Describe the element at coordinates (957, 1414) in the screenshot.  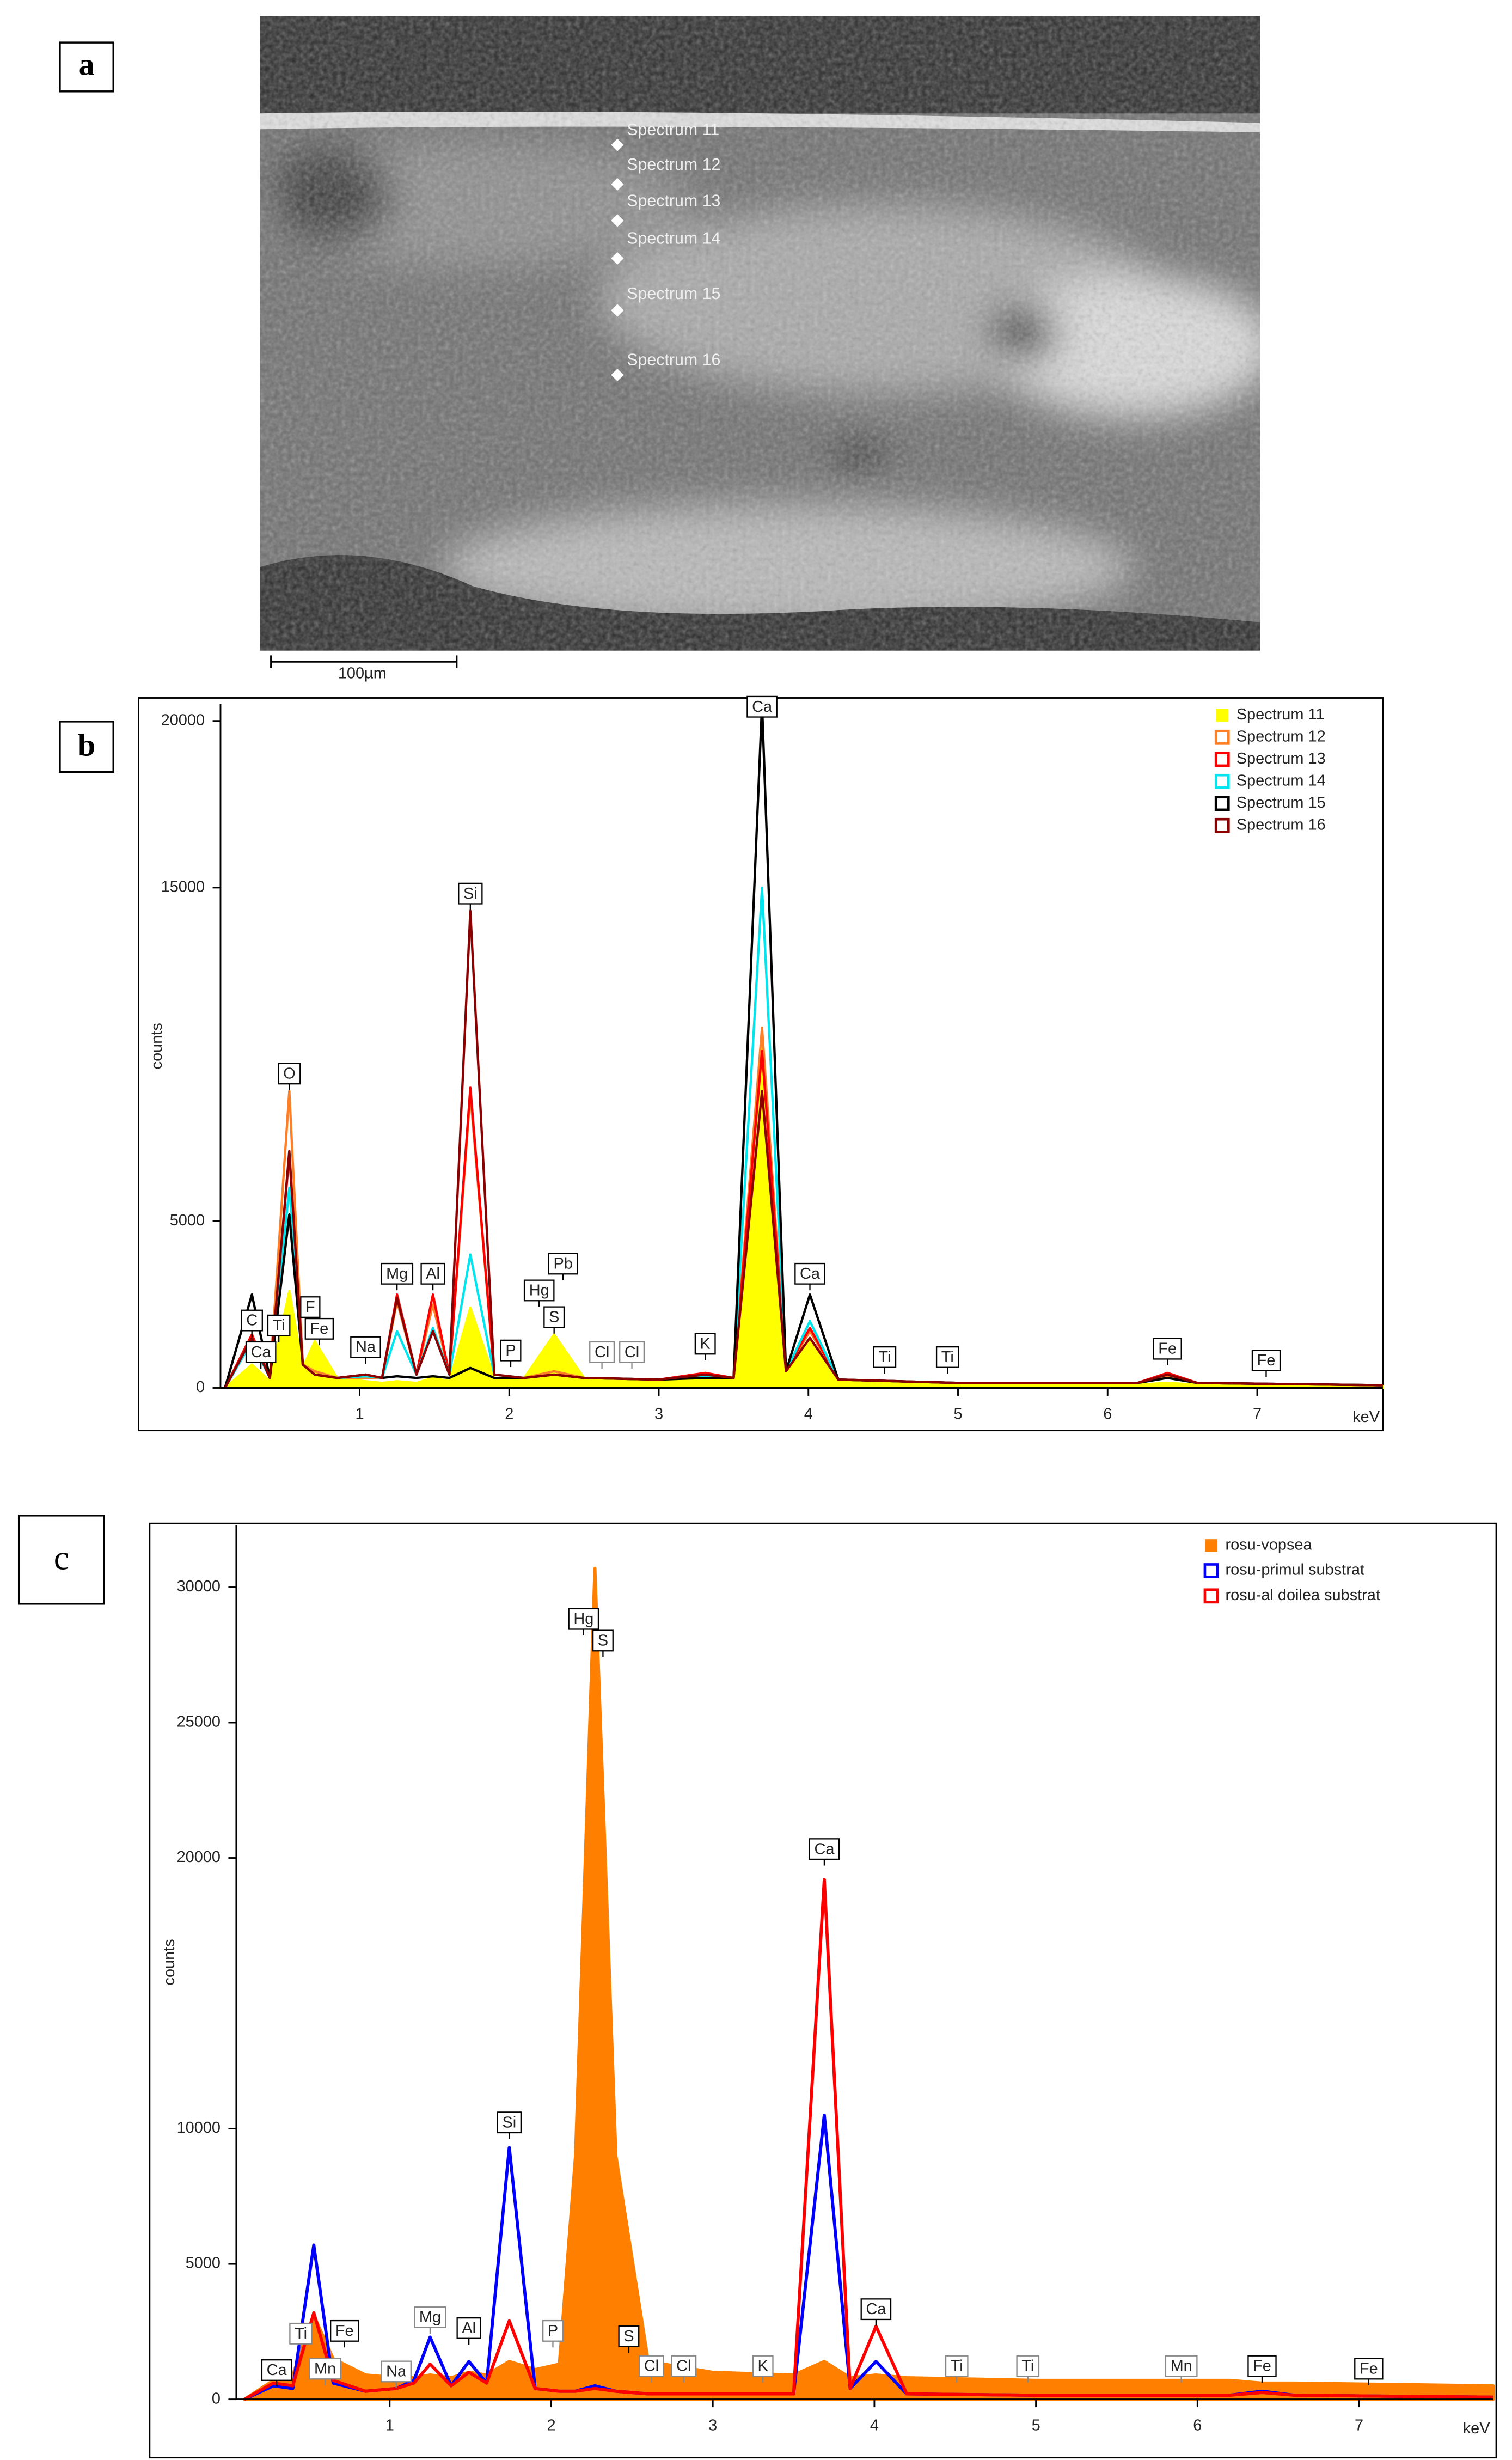
I see `x-tick-label: 5` at that location.